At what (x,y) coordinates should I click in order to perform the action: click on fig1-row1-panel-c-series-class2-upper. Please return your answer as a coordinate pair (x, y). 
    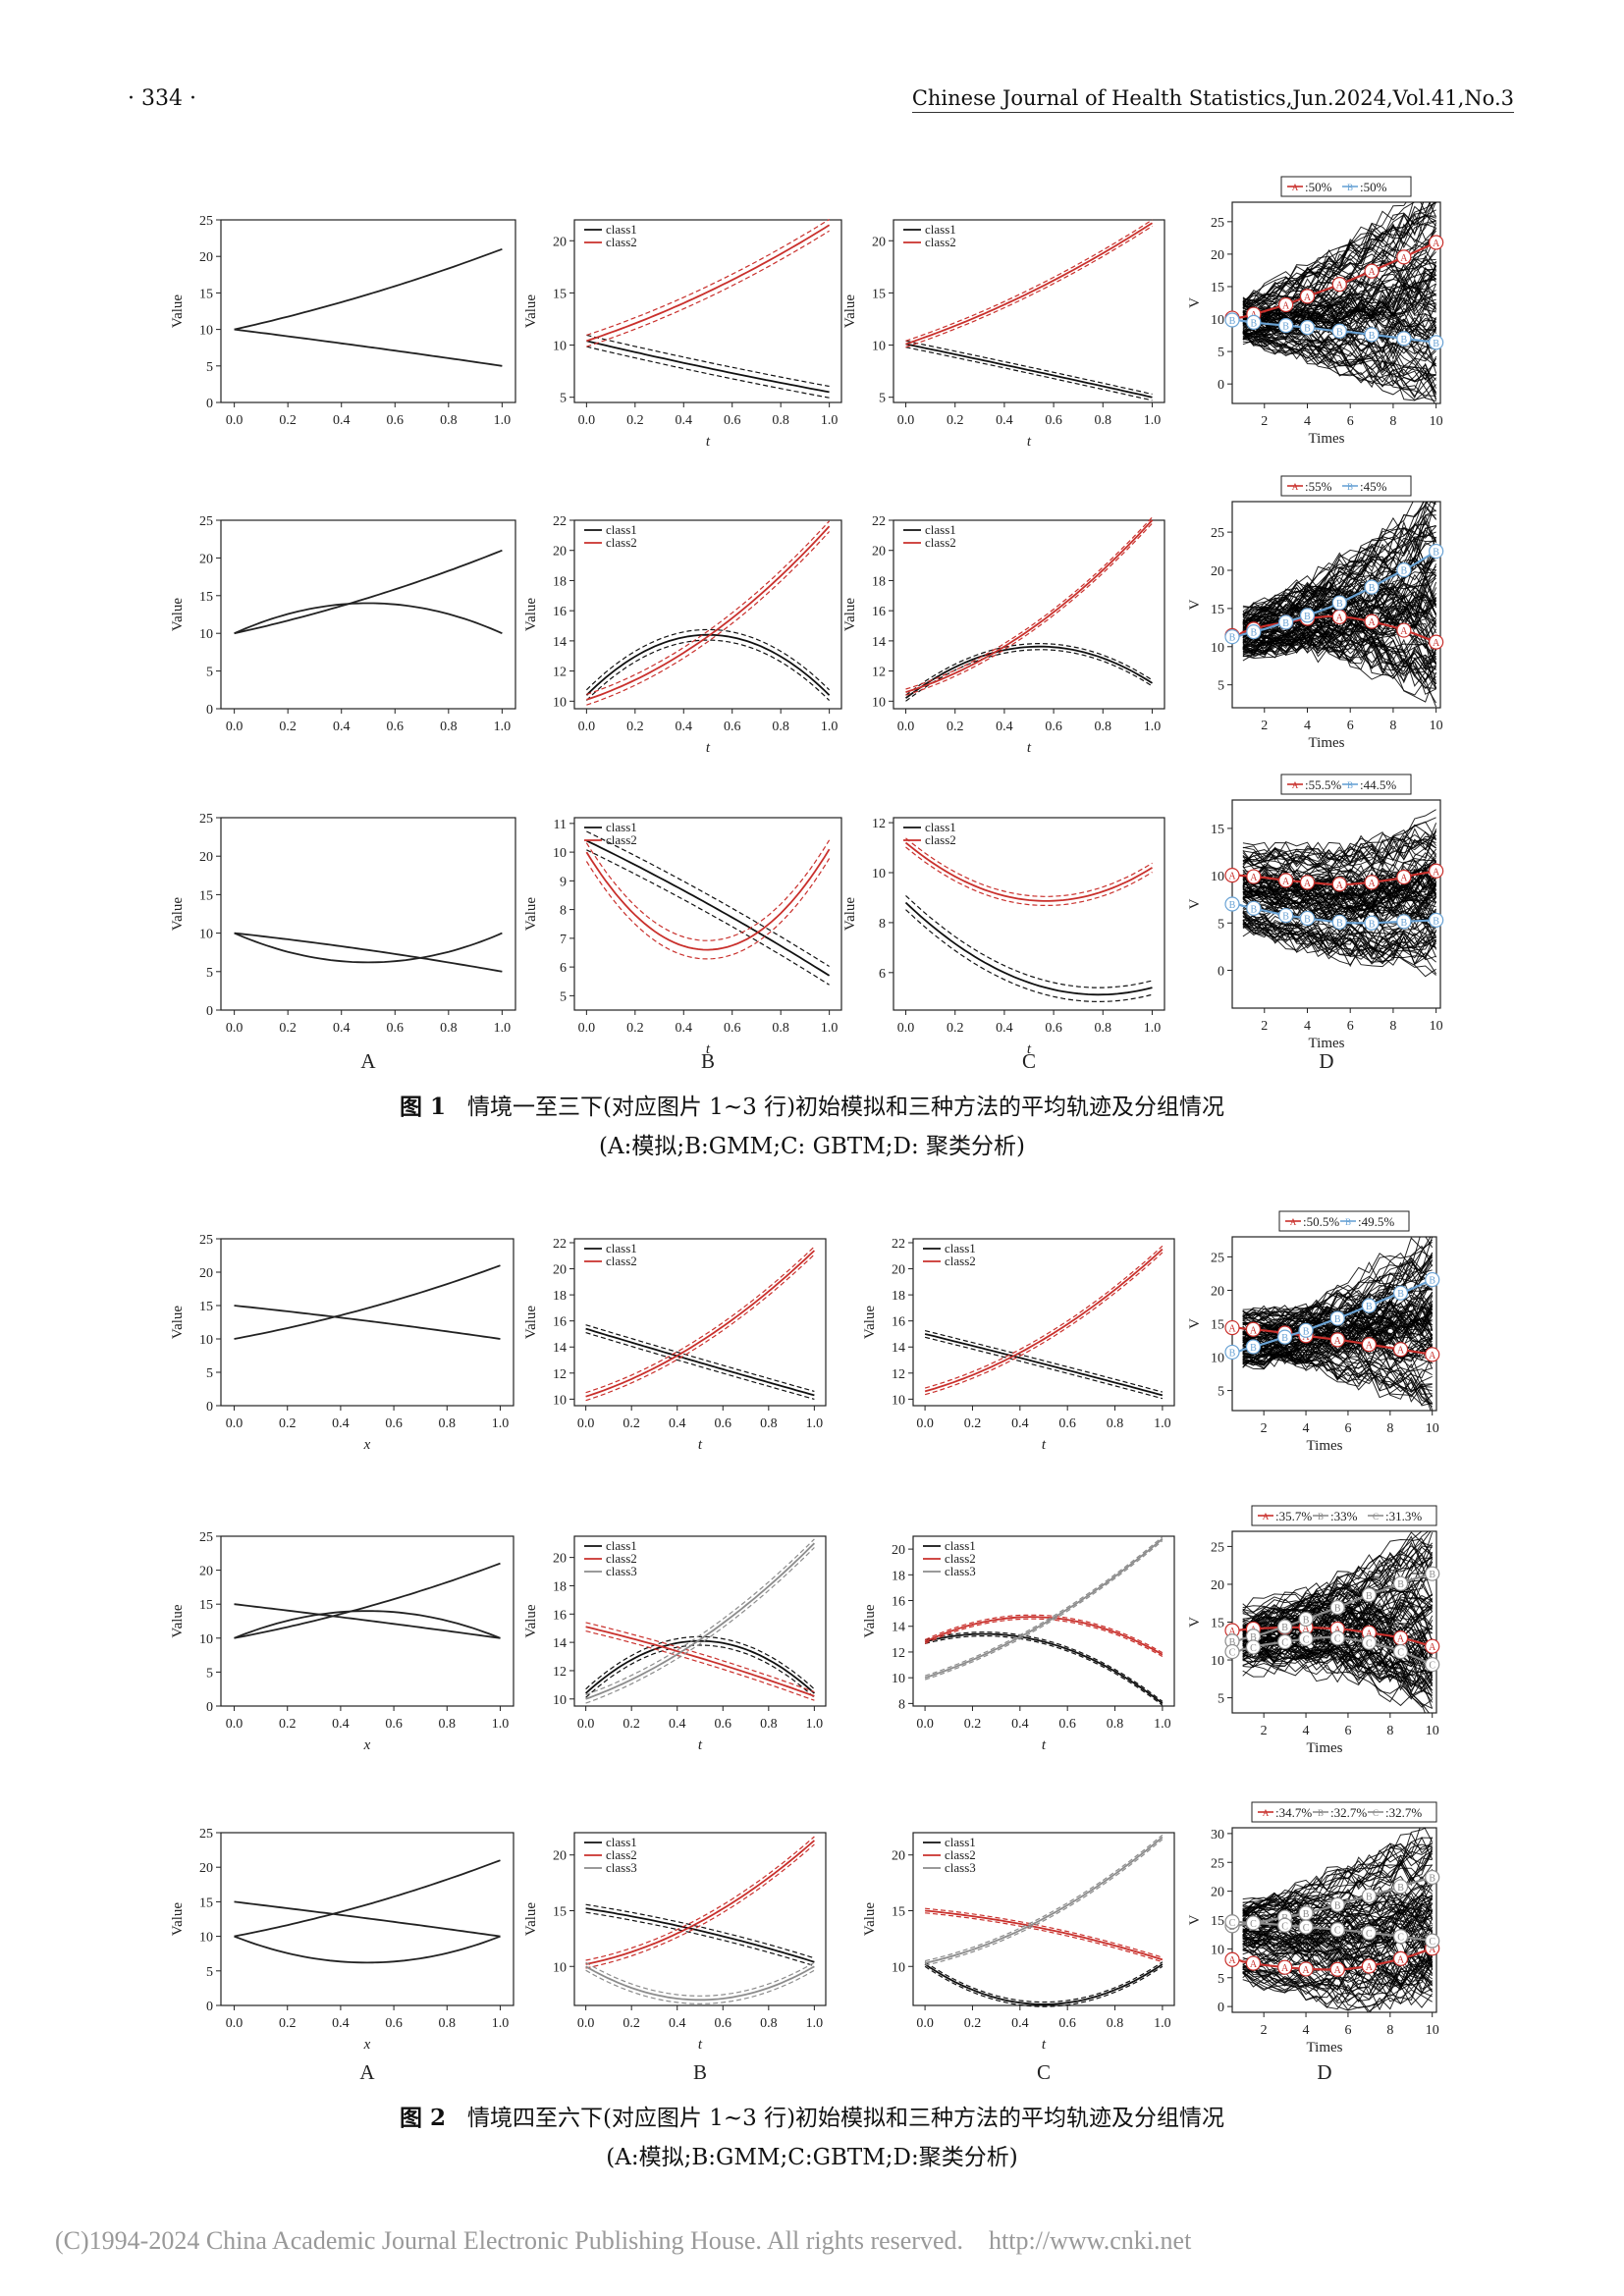
    Looking at the image, I should click on (1029, 280).